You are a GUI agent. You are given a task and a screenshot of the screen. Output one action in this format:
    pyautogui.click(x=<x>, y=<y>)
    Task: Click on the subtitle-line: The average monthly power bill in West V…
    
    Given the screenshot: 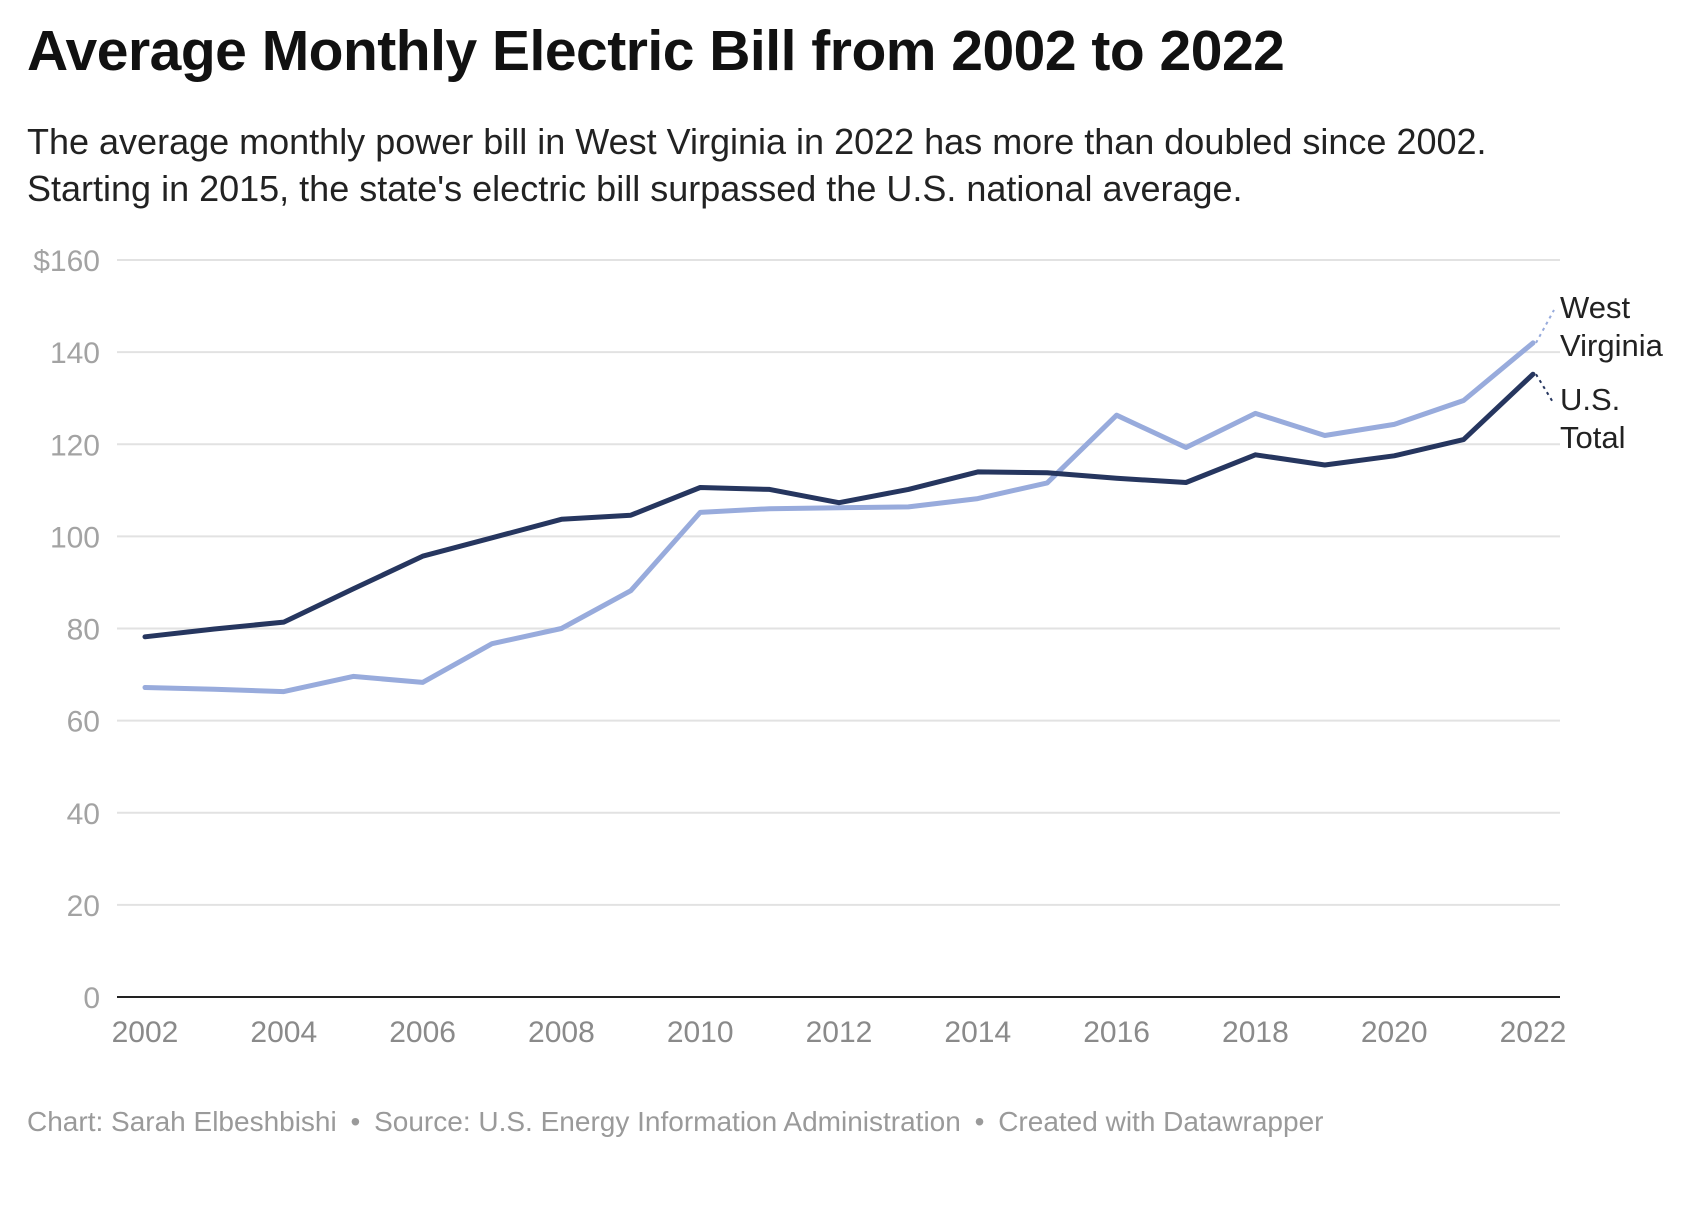 What is the action you would take?
    pyautogui.click(x=757, y=141)
    